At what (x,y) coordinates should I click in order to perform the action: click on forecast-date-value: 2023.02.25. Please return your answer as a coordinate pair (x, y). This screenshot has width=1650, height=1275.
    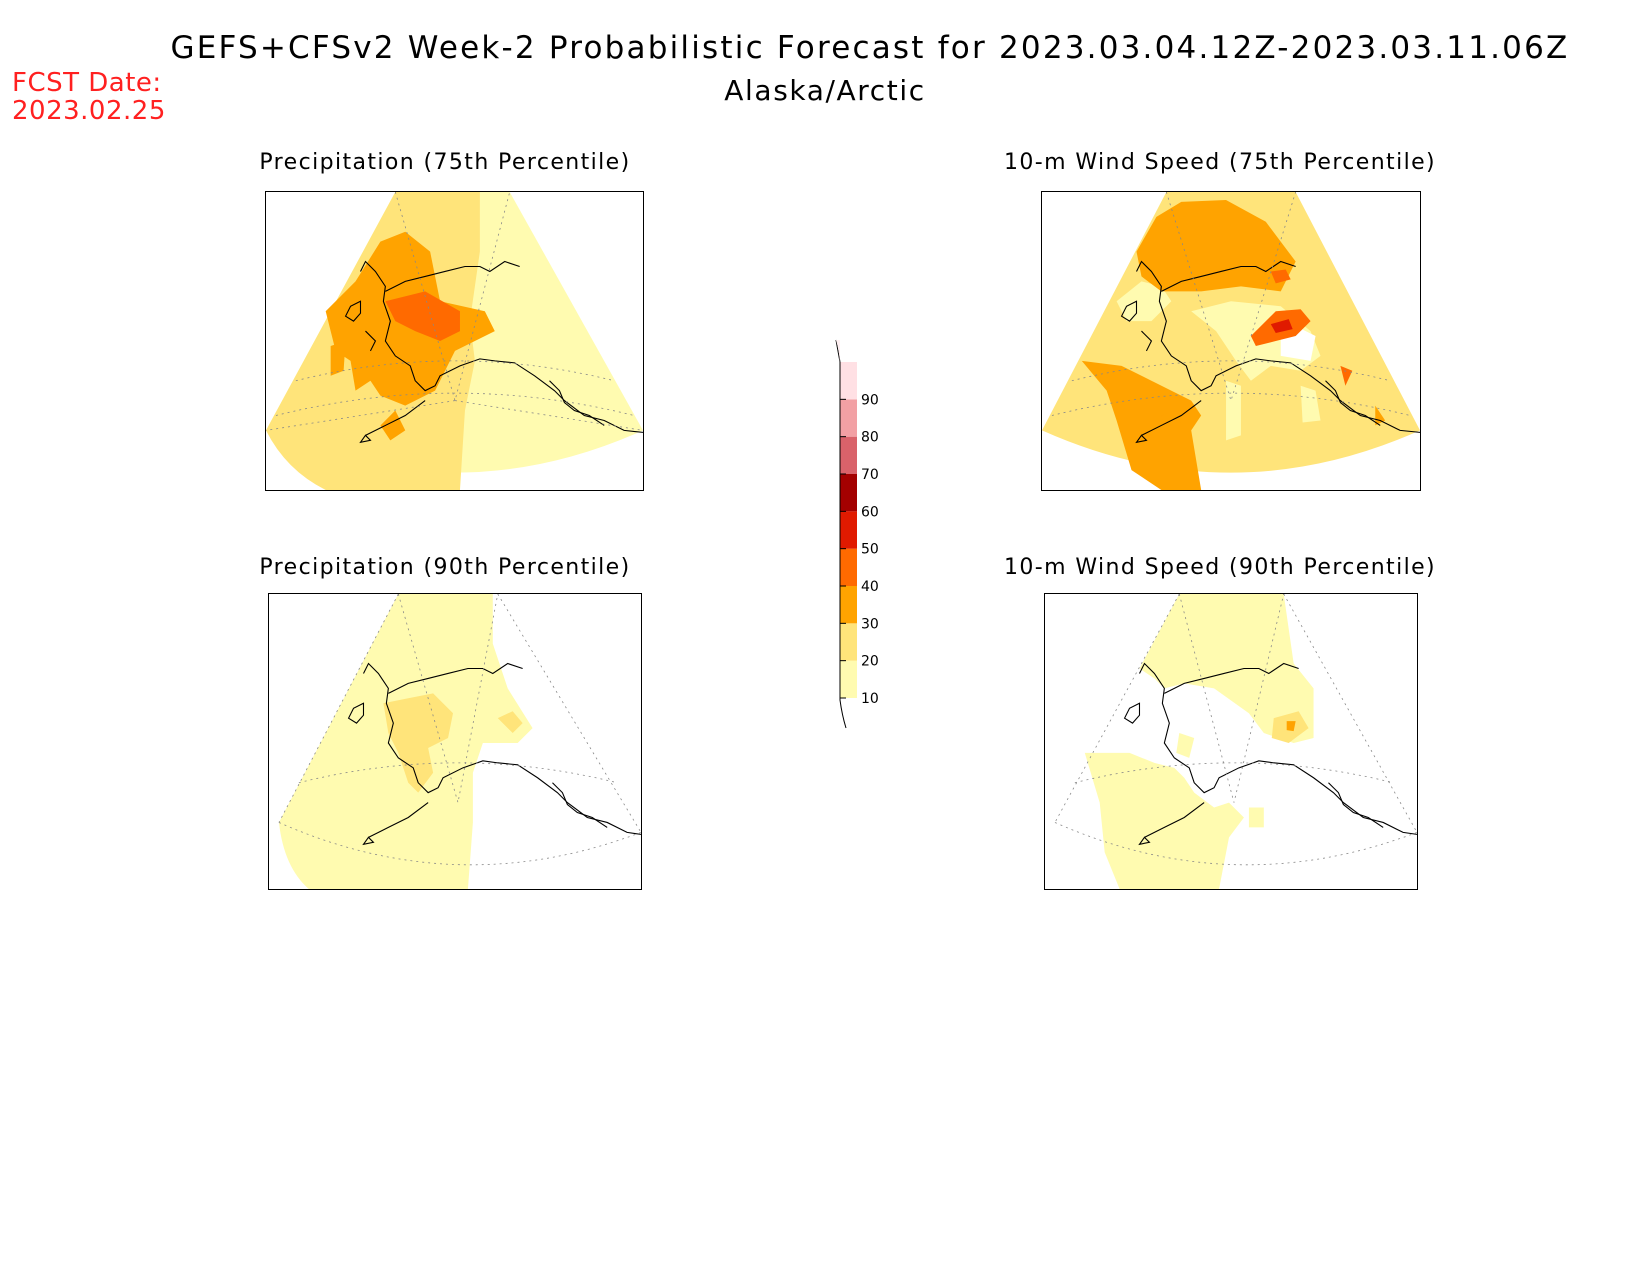
    Looking at the image, I should click on (89, 111).